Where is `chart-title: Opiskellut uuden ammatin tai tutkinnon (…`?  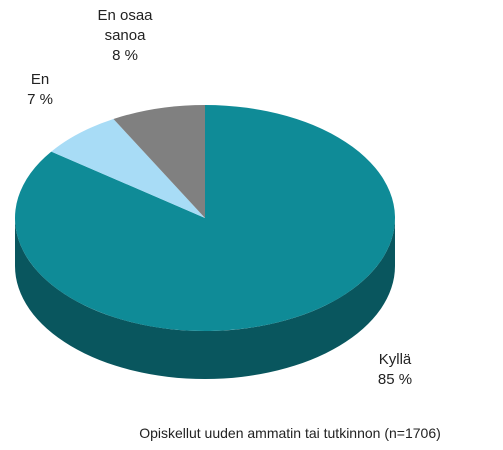
chart-title: Opiskellut uuden ammatin tai tutkinnon (… is located at coordinates (290, 433).